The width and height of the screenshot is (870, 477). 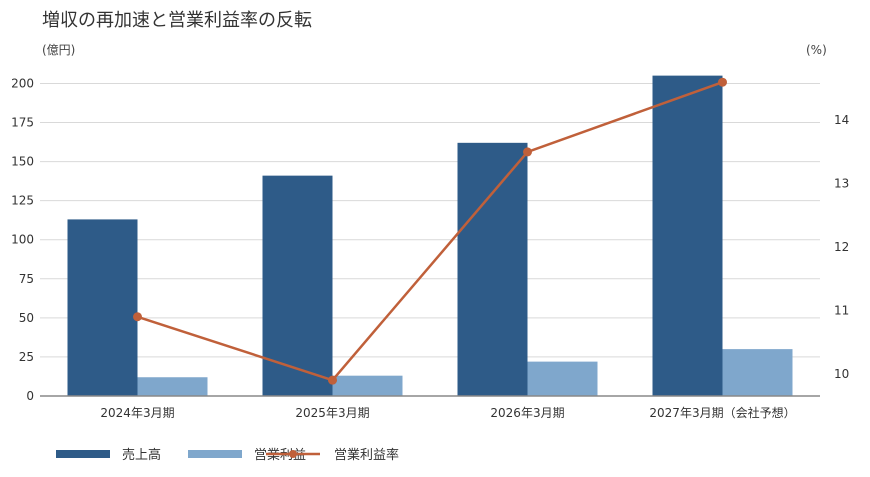 I want to click on x-tick-label: 2024年3月期, so click(x=137, y=413).